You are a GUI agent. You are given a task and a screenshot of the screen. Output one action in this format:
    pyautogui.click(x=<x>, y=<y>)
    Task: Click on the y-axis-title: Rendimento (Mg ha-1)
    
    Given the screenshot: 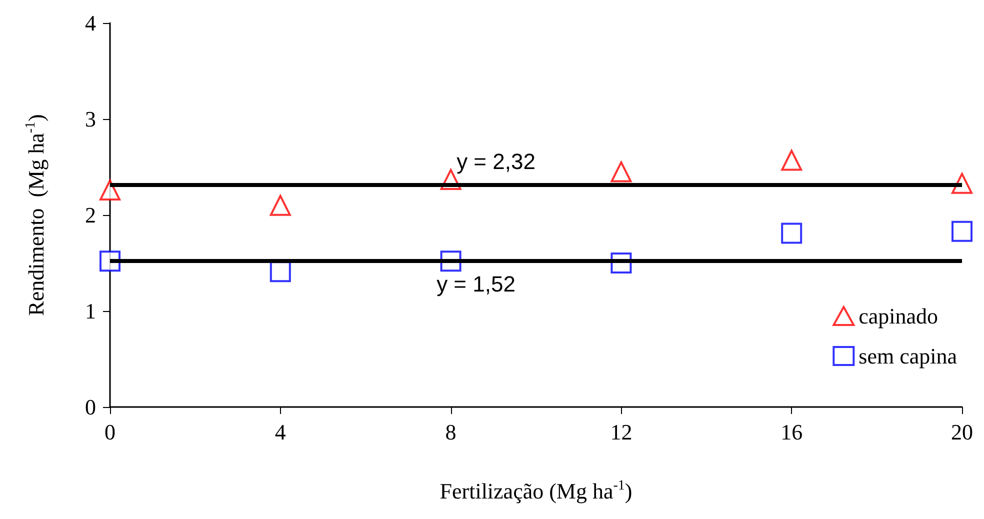 What is the action you would take?
    pyautogui.click(x=36, y=215)
    